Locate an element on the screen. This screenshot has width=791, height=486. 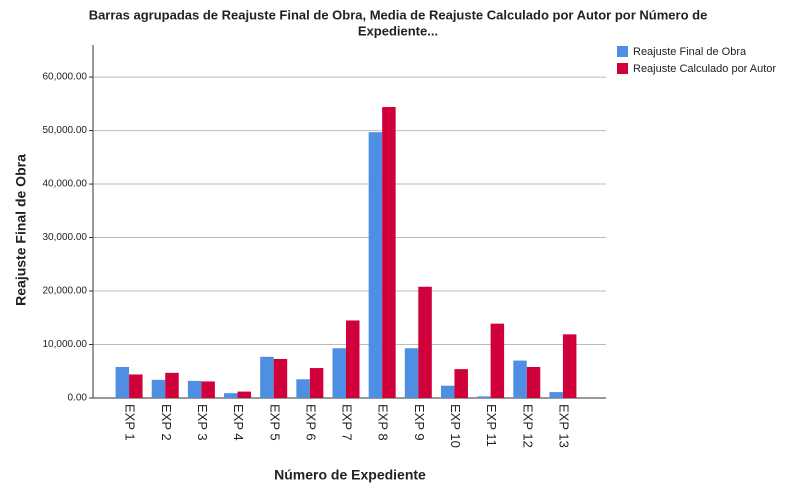
y-tick-label: 40,000.00 is located at coordinates (65, 184).